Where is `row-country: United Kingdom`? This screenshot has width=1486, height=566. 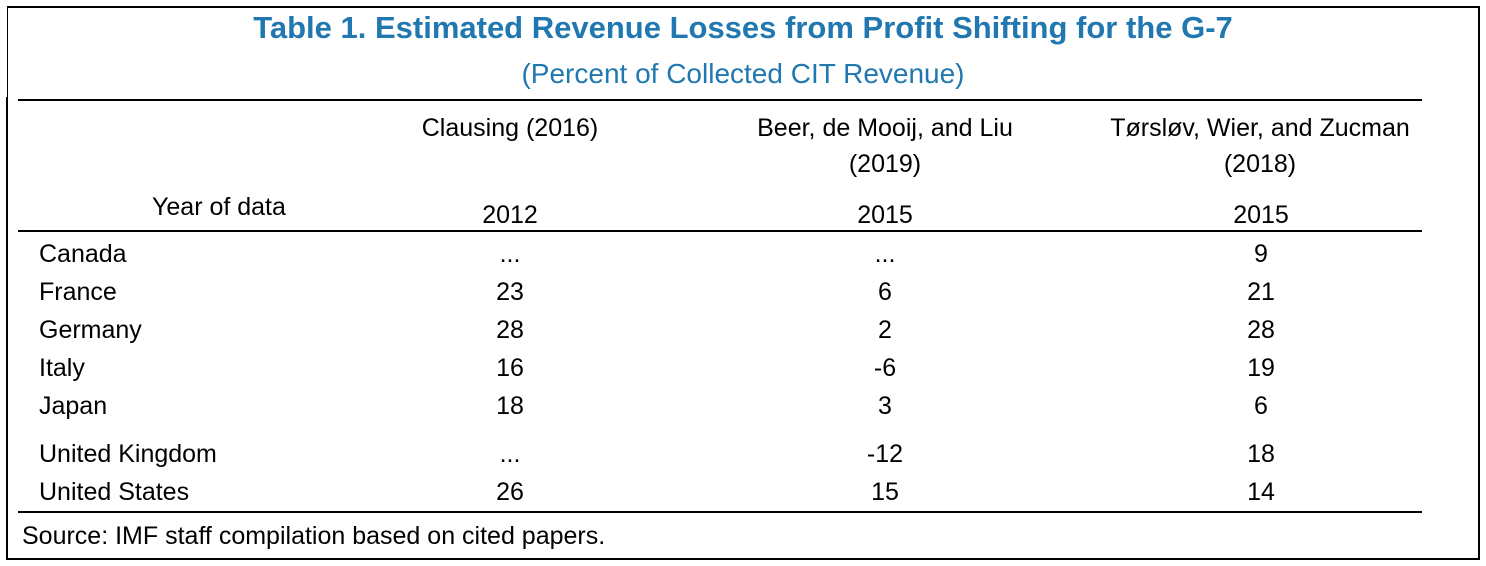 row-country: United Kingdom is located at coordinates (128, 454).